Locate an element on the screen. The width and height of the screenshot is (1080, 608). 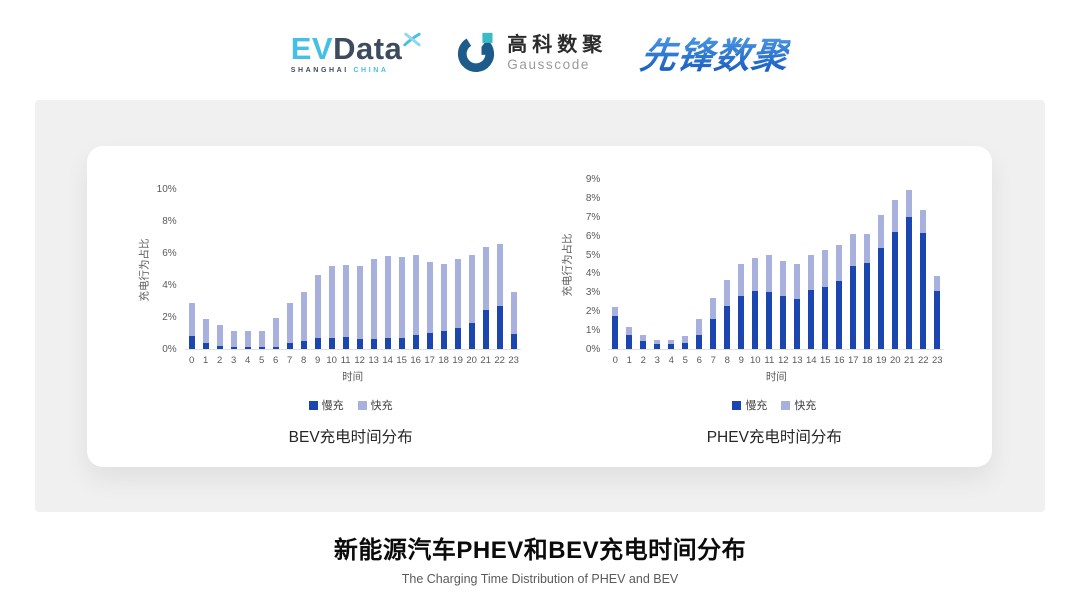
x-tick-label: 22 is located at coordinates (923, 360).